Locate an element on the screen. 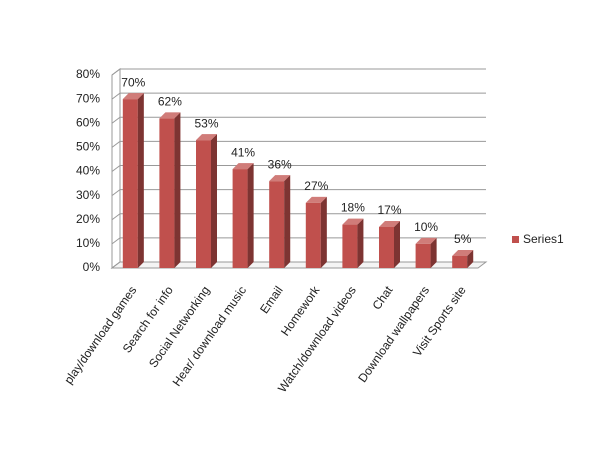  legend-label: Series1 is located at coordinates (543, 239).